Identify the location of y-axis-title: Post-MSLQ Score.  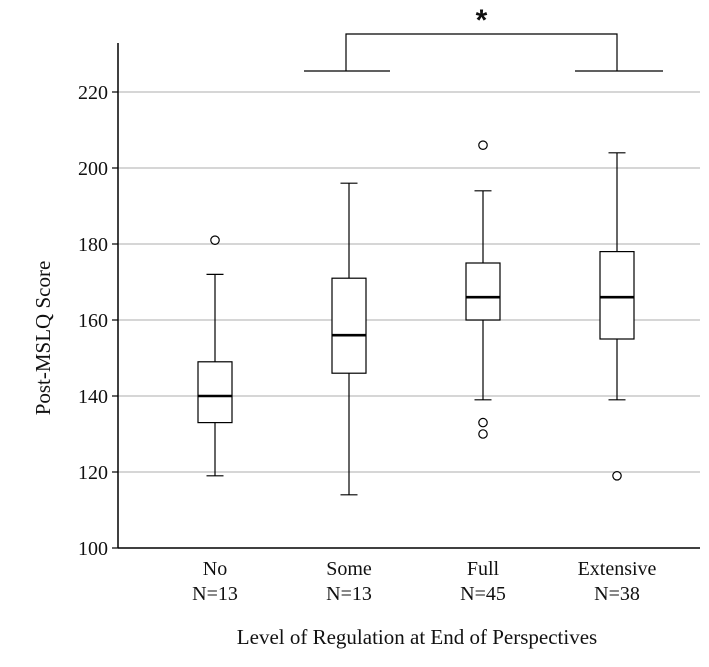
(43, 338).